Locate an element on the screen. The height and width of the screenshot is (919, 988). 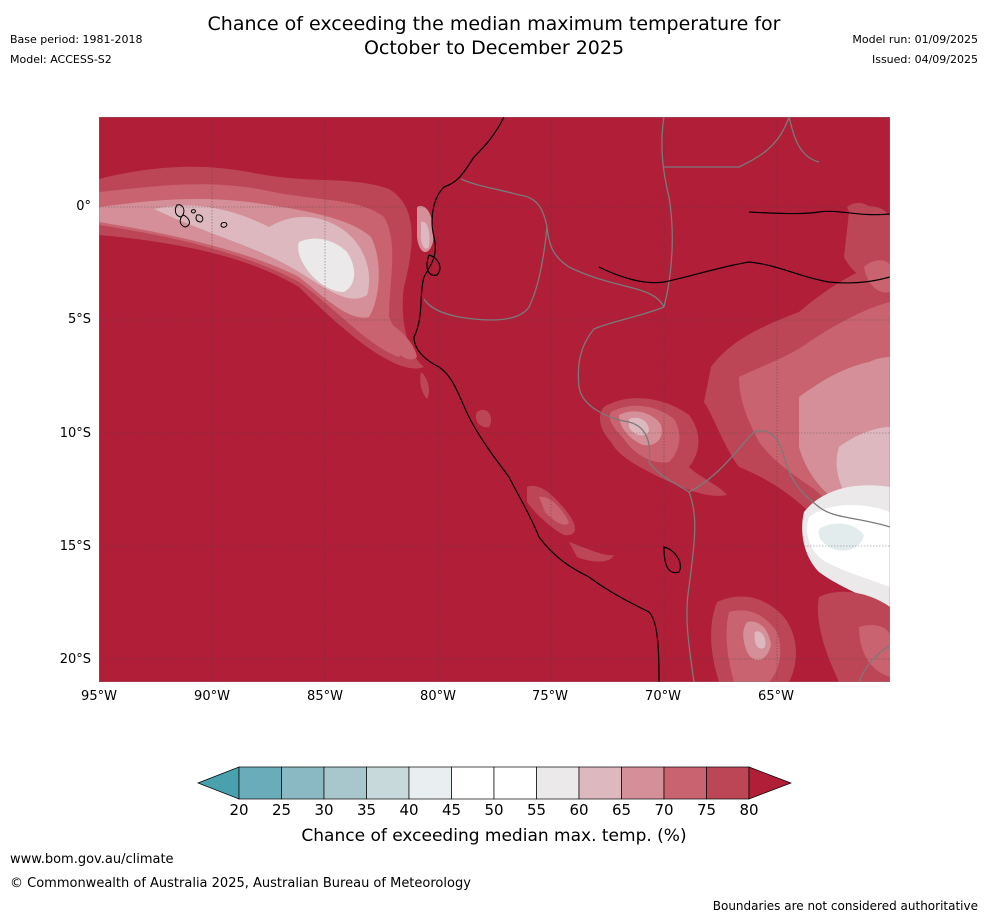
contour-70-ne is located at coordinates (877, 276).